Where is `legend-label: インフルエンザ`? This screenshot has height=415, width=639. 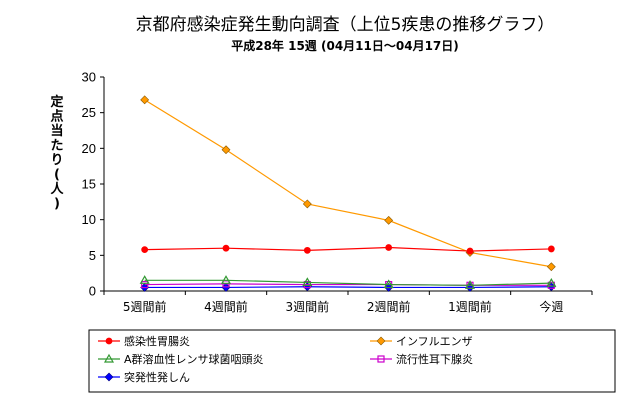 legend-label: インフルエンザ is located at coordinates (434, 341).